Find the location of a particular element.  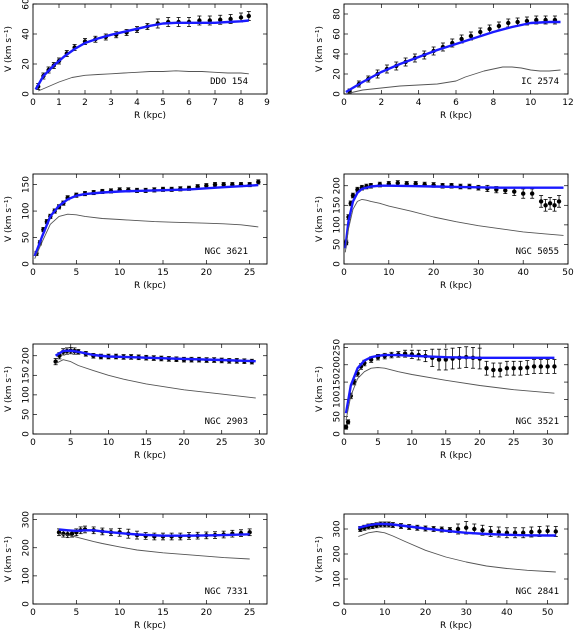

x-tick-label: 3 is located at coordinates (111, 103).